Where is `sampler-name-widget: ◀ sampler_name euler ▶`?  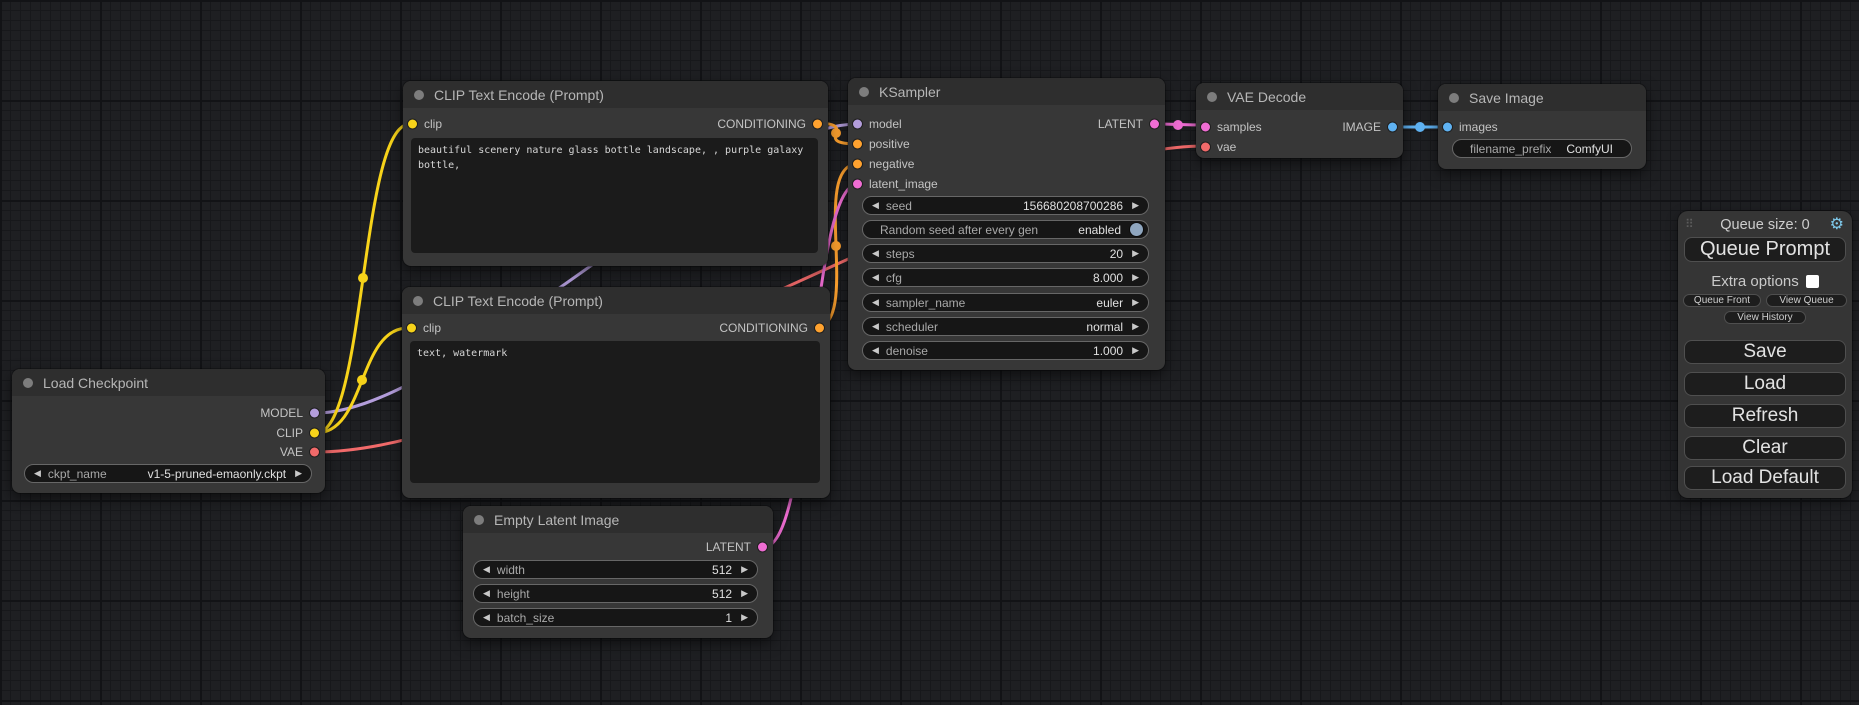
sampler-name-widget: ◀ sampler_name euler ▶ is located at coordinates (1005, 302).